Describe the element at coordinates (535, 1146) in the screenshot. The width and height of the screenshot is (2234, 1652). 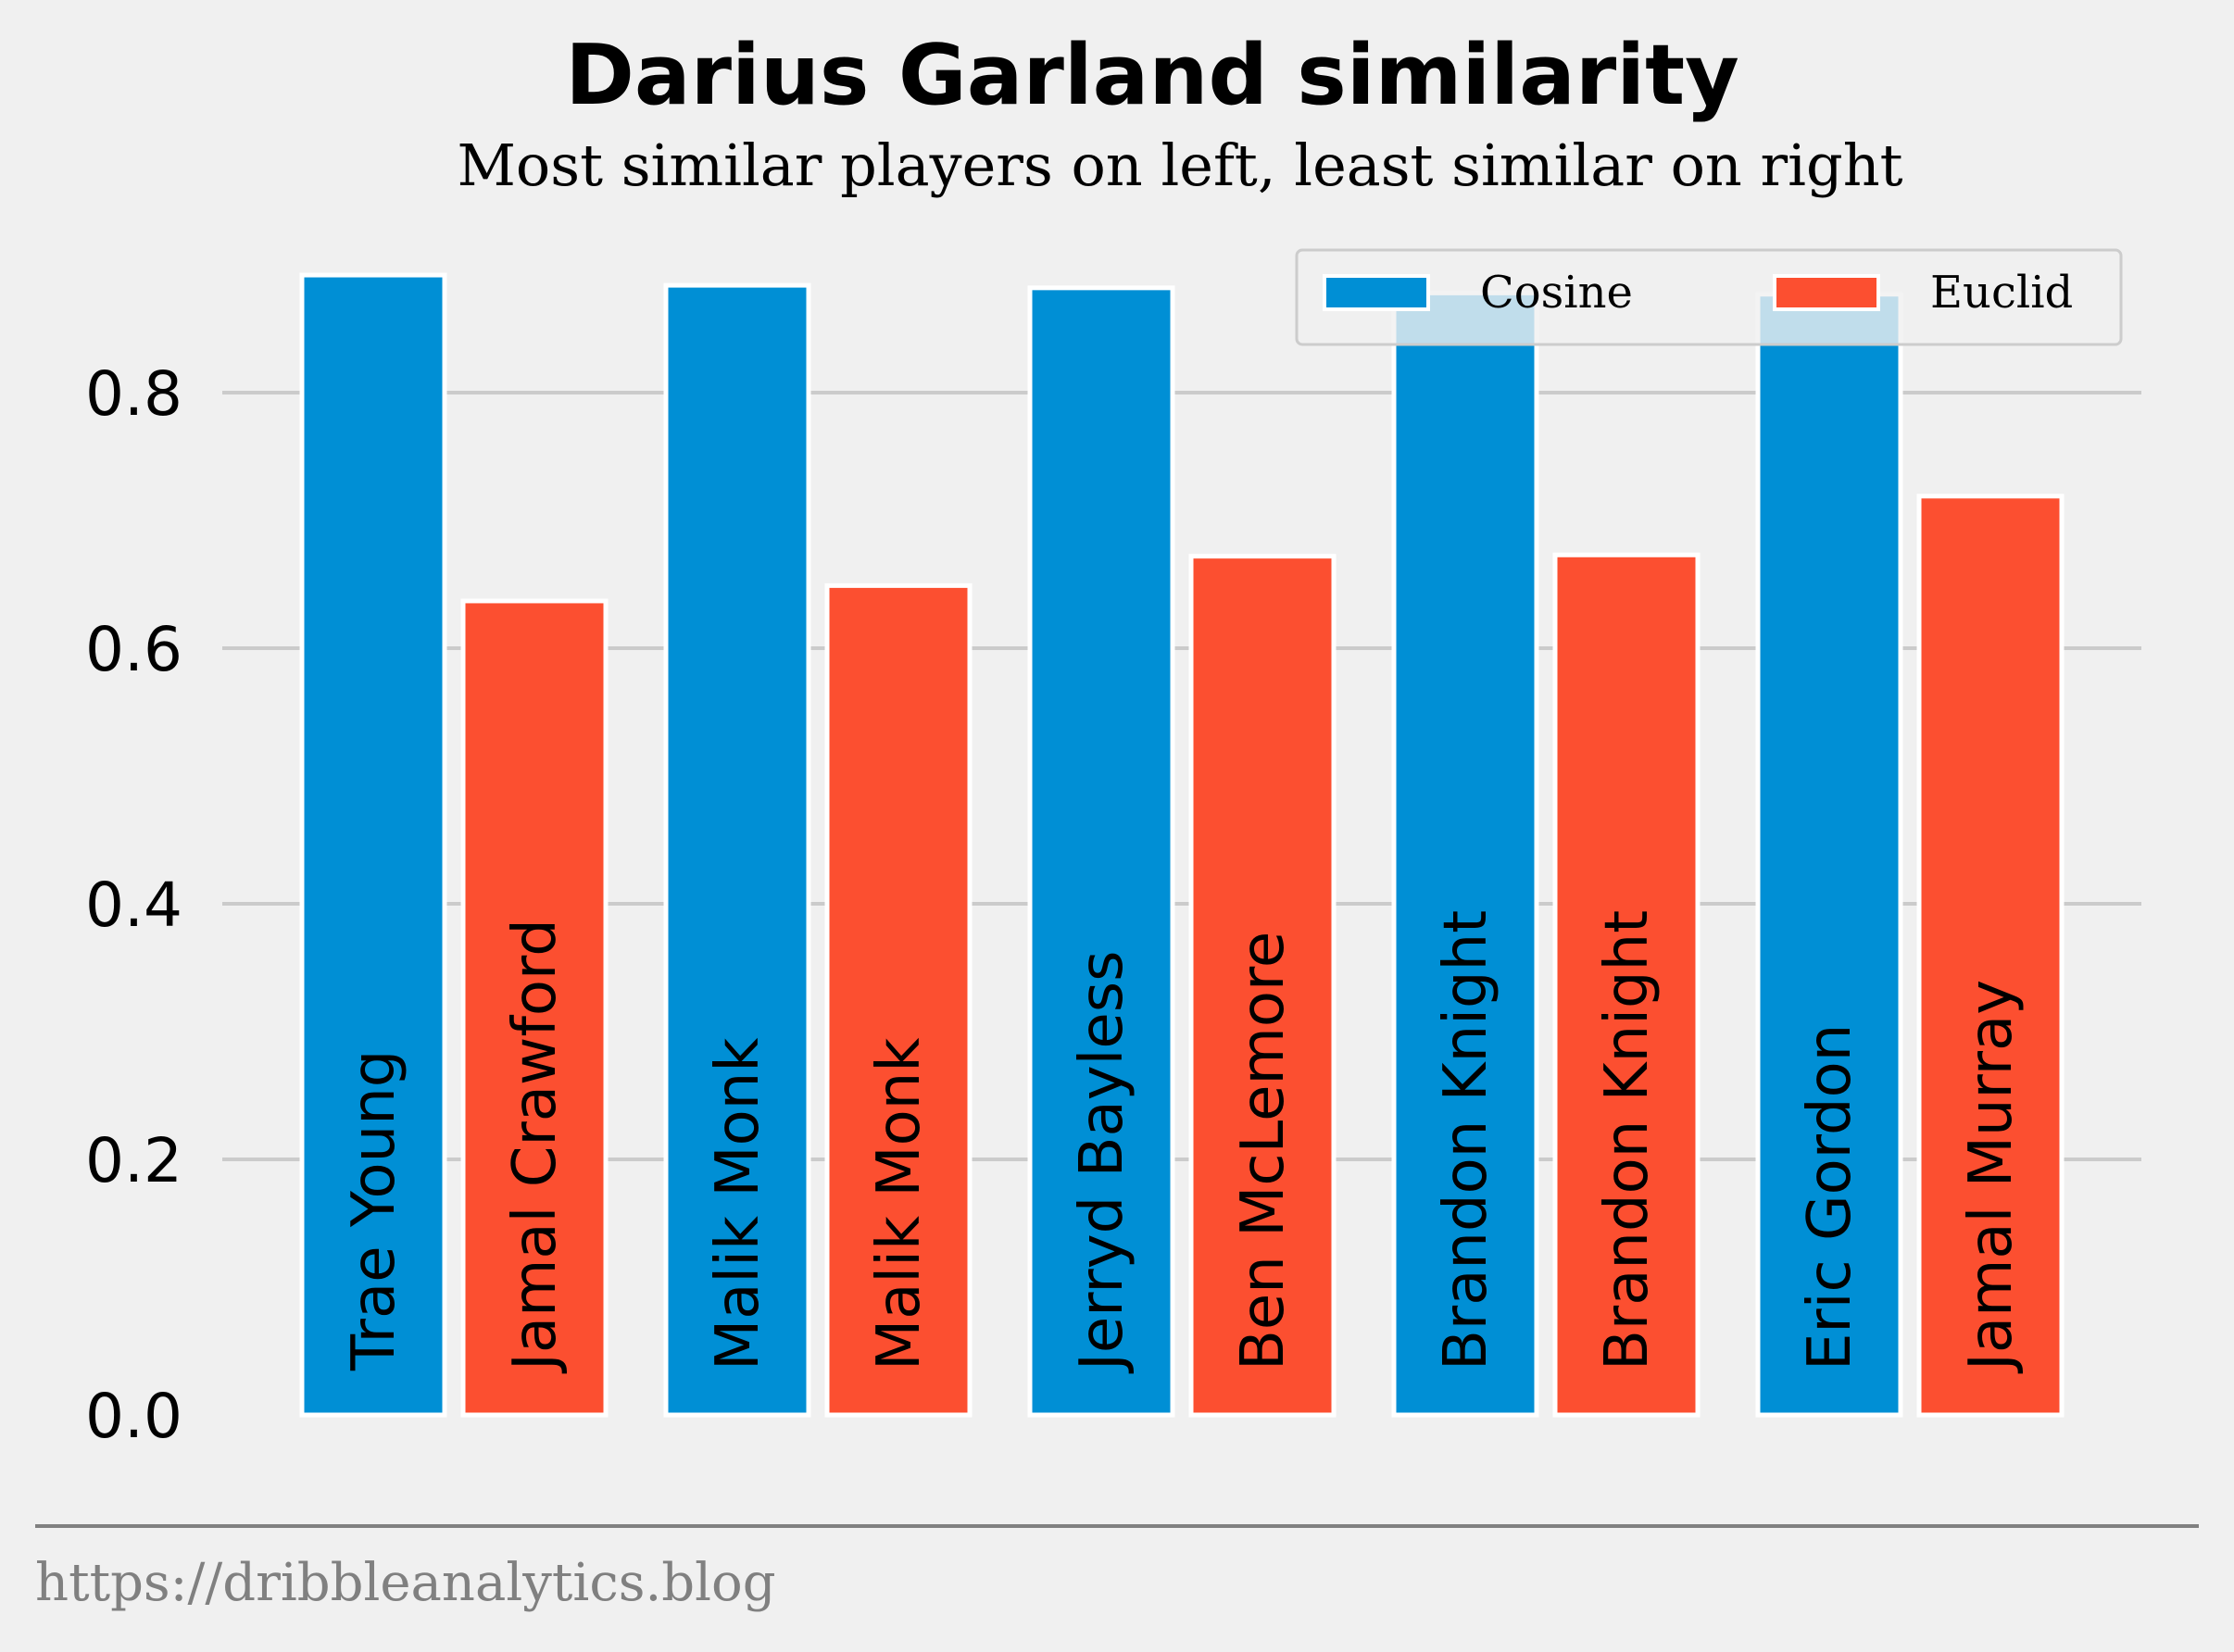
I see `bar-label: Jamal Crawford` at that location.